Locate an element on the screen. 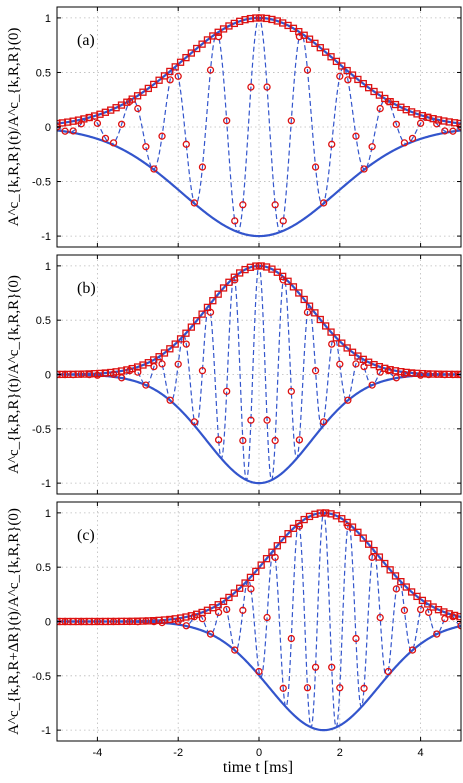 Image resolution: width=463 pixels, height=783 pixels. y-tick-label: -1 is located at coordinates (46, 731).